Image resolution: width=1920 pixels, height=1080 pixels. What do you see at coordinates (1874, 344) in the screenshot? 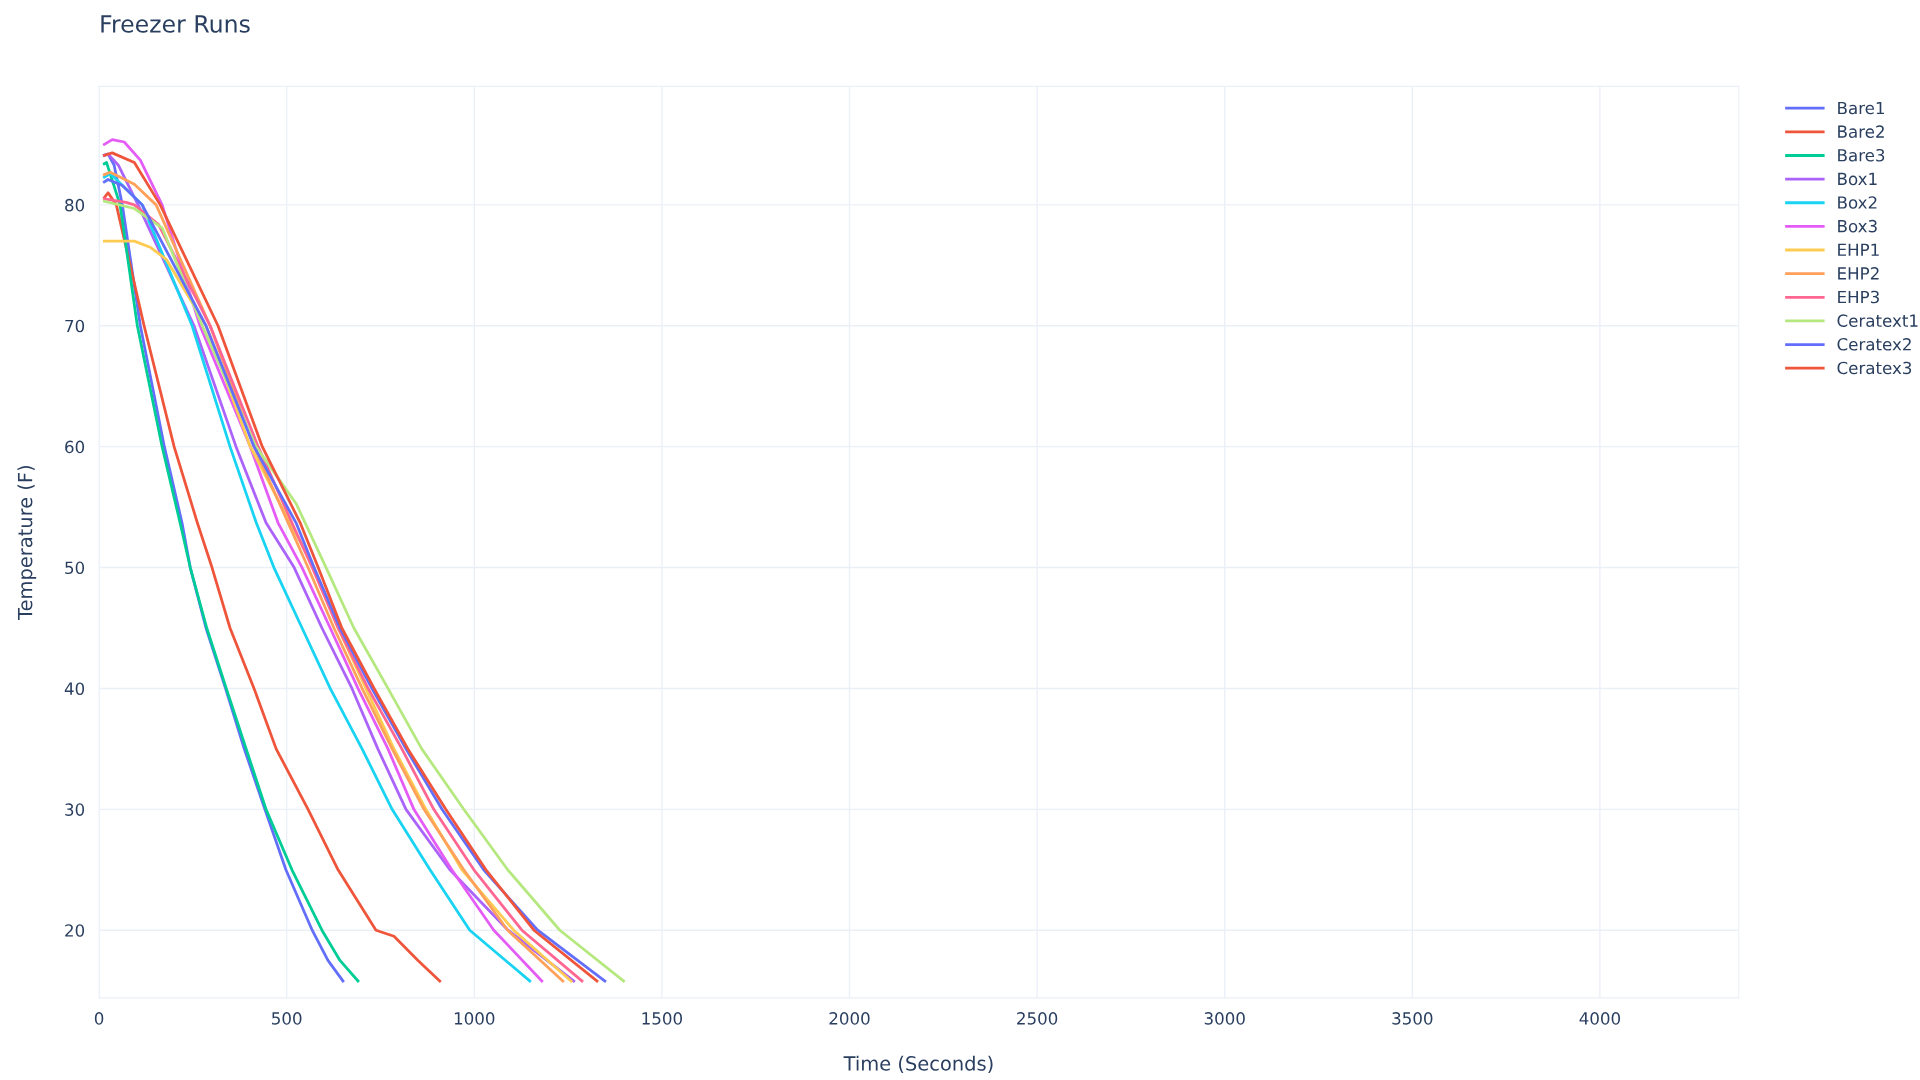
I see `legend-label: Ceratex2` at bounding box center [1874, 344].